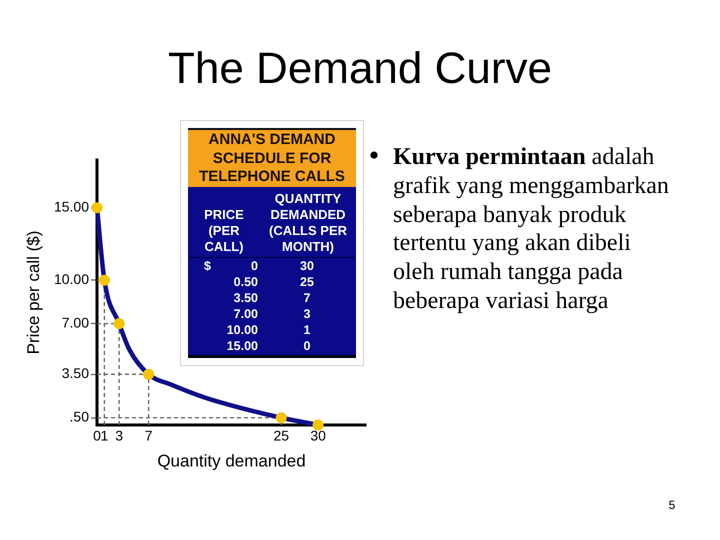 The width and height of the screenshot is (720, 540). I want to click on annotation: 15.00, so click(242, 346).